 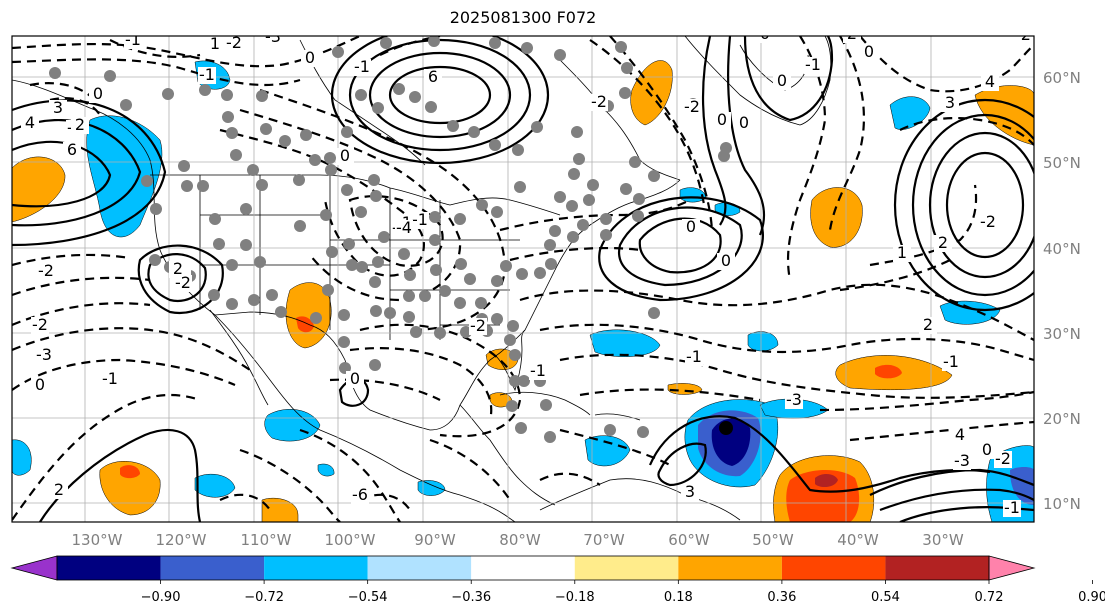 What do you see at coordinates (970, 312) in the screenshot?
I see `shade-blue-atlantic-ring` at bounding box center [970, 312].